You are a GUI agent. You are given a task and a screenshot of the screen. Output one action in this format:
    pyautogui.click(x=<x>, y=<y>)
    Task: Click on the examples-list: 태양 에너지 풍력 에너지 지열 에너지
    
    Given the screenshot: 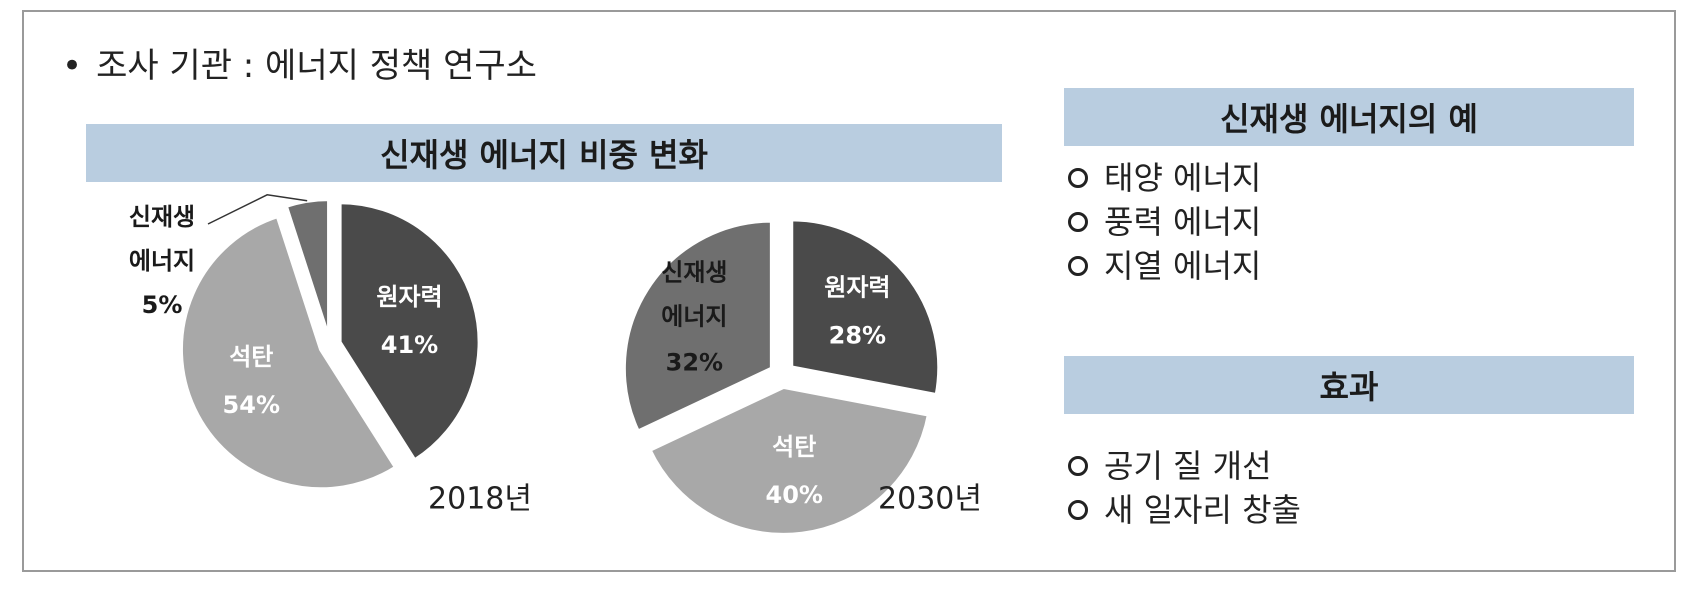 What is the action you would take?
    pyautogui.click(x=1164, y=222)
    